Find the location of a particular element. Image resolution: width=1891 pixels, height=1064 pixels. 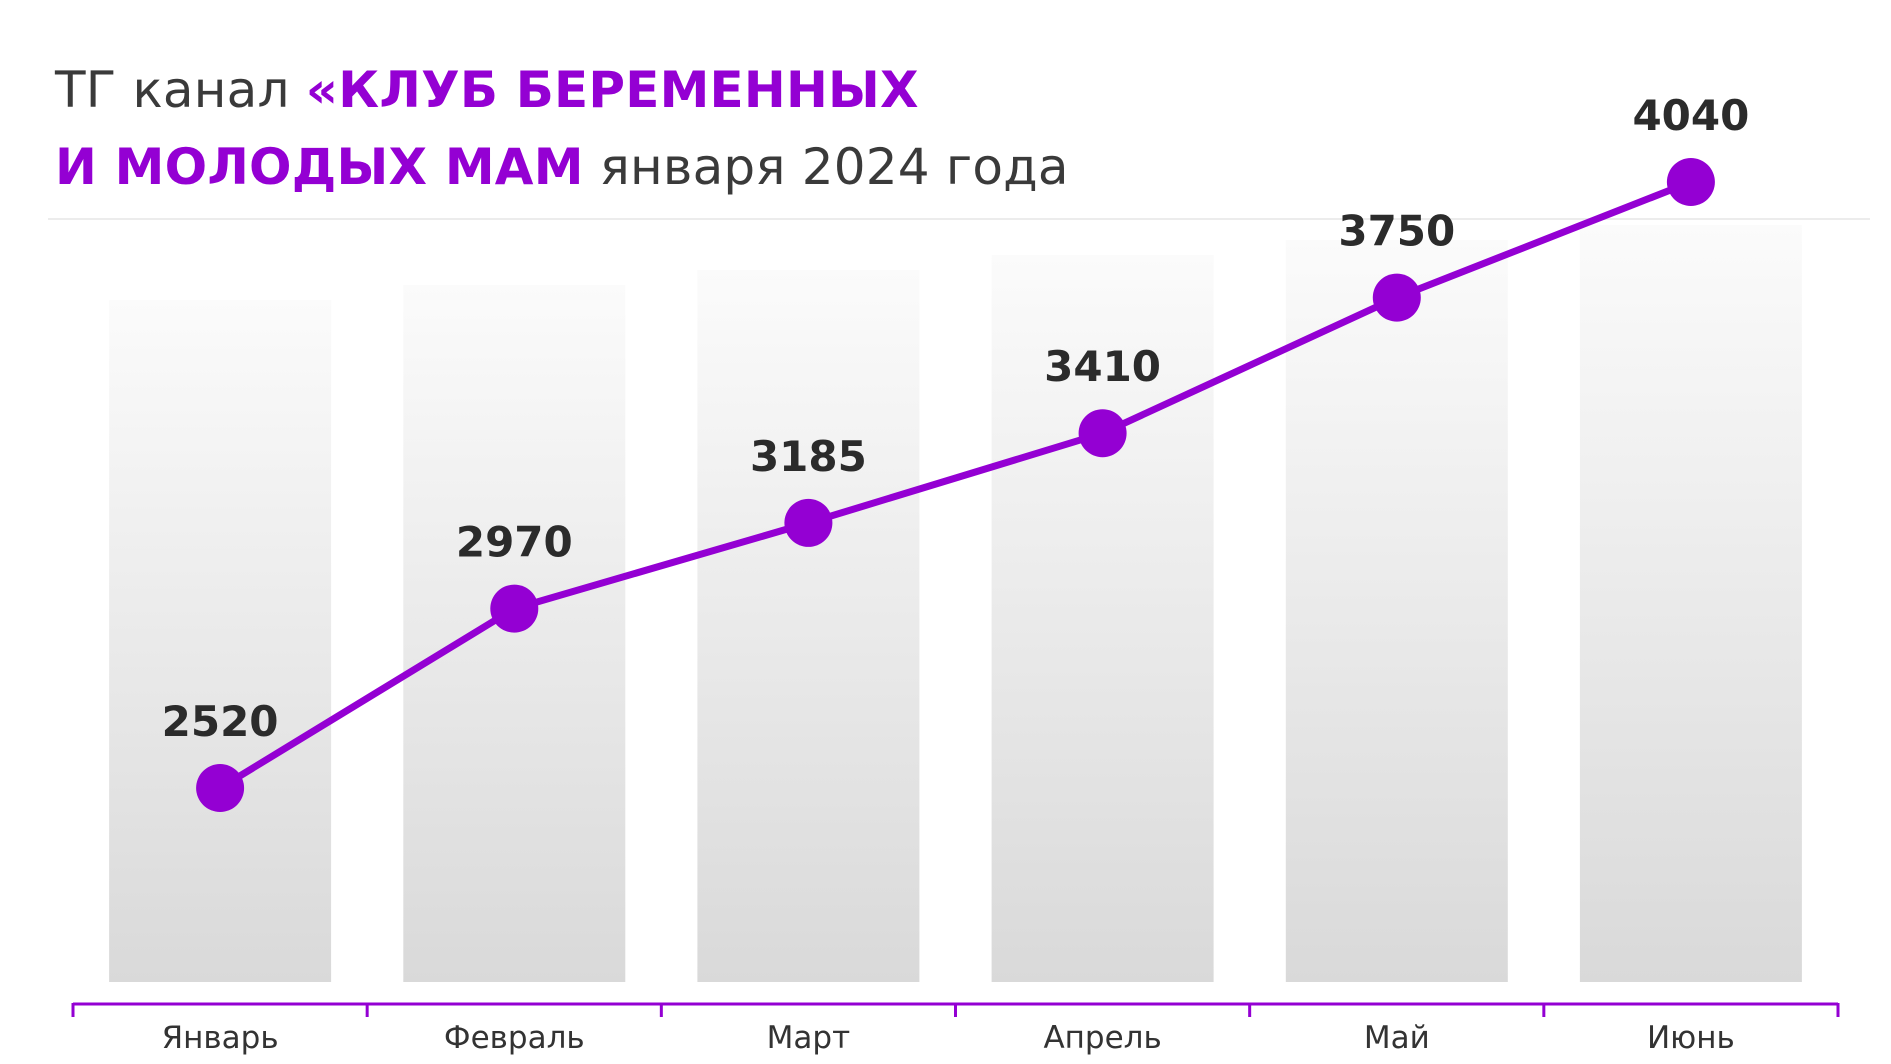

data-label: 4040 is located at coordinates (1690, 115).